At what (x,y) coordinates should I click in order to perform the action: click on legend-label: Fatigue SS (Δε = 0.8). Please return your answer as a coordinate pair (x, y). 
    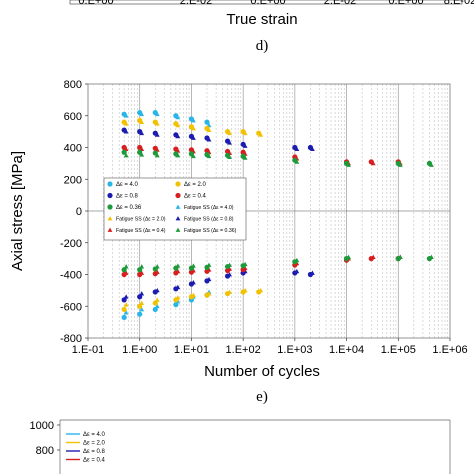
    Looking at the image, I should click on (209, 220).